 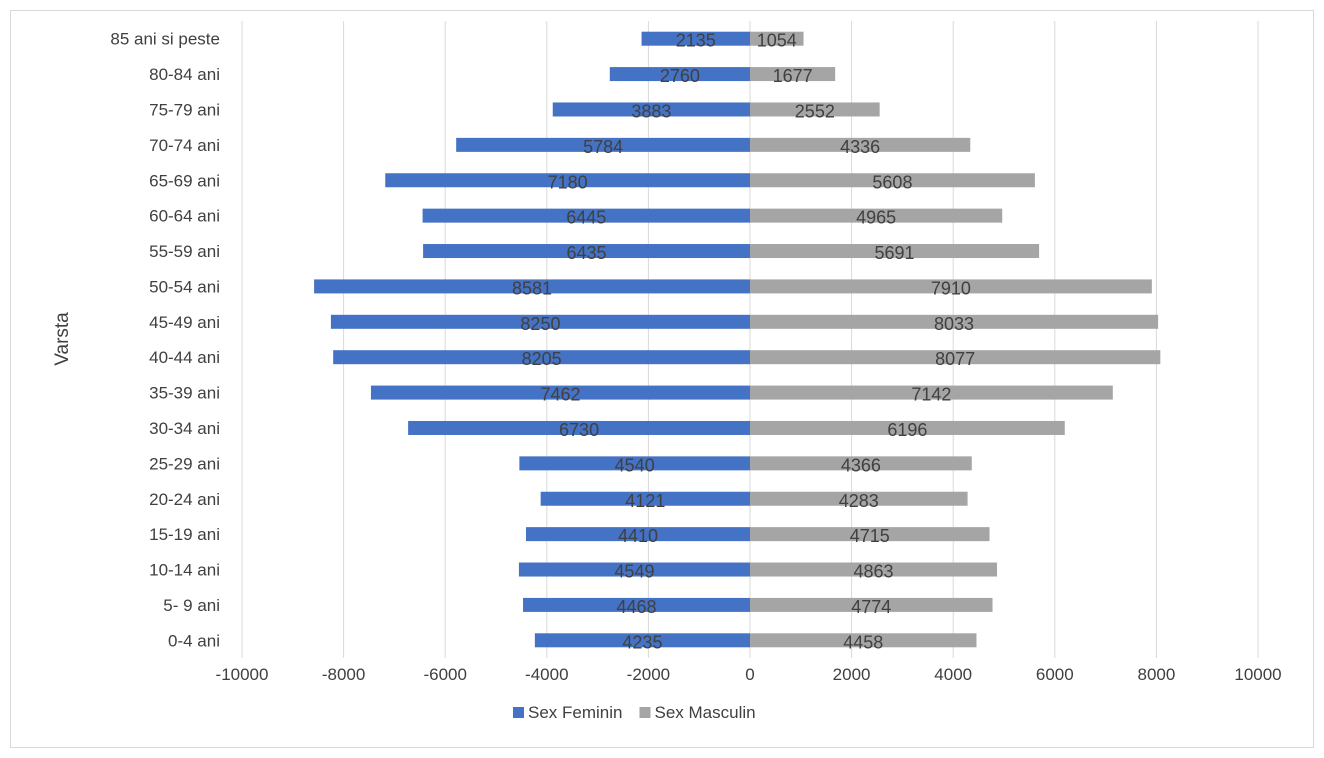 I want to click on x-tick-label: 4000, so click(x=953, y=674).